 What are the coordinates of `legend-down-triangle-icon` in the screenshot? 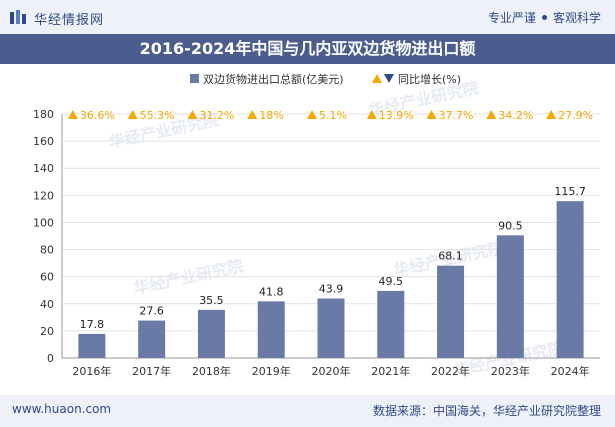 It's located at (389, 78).